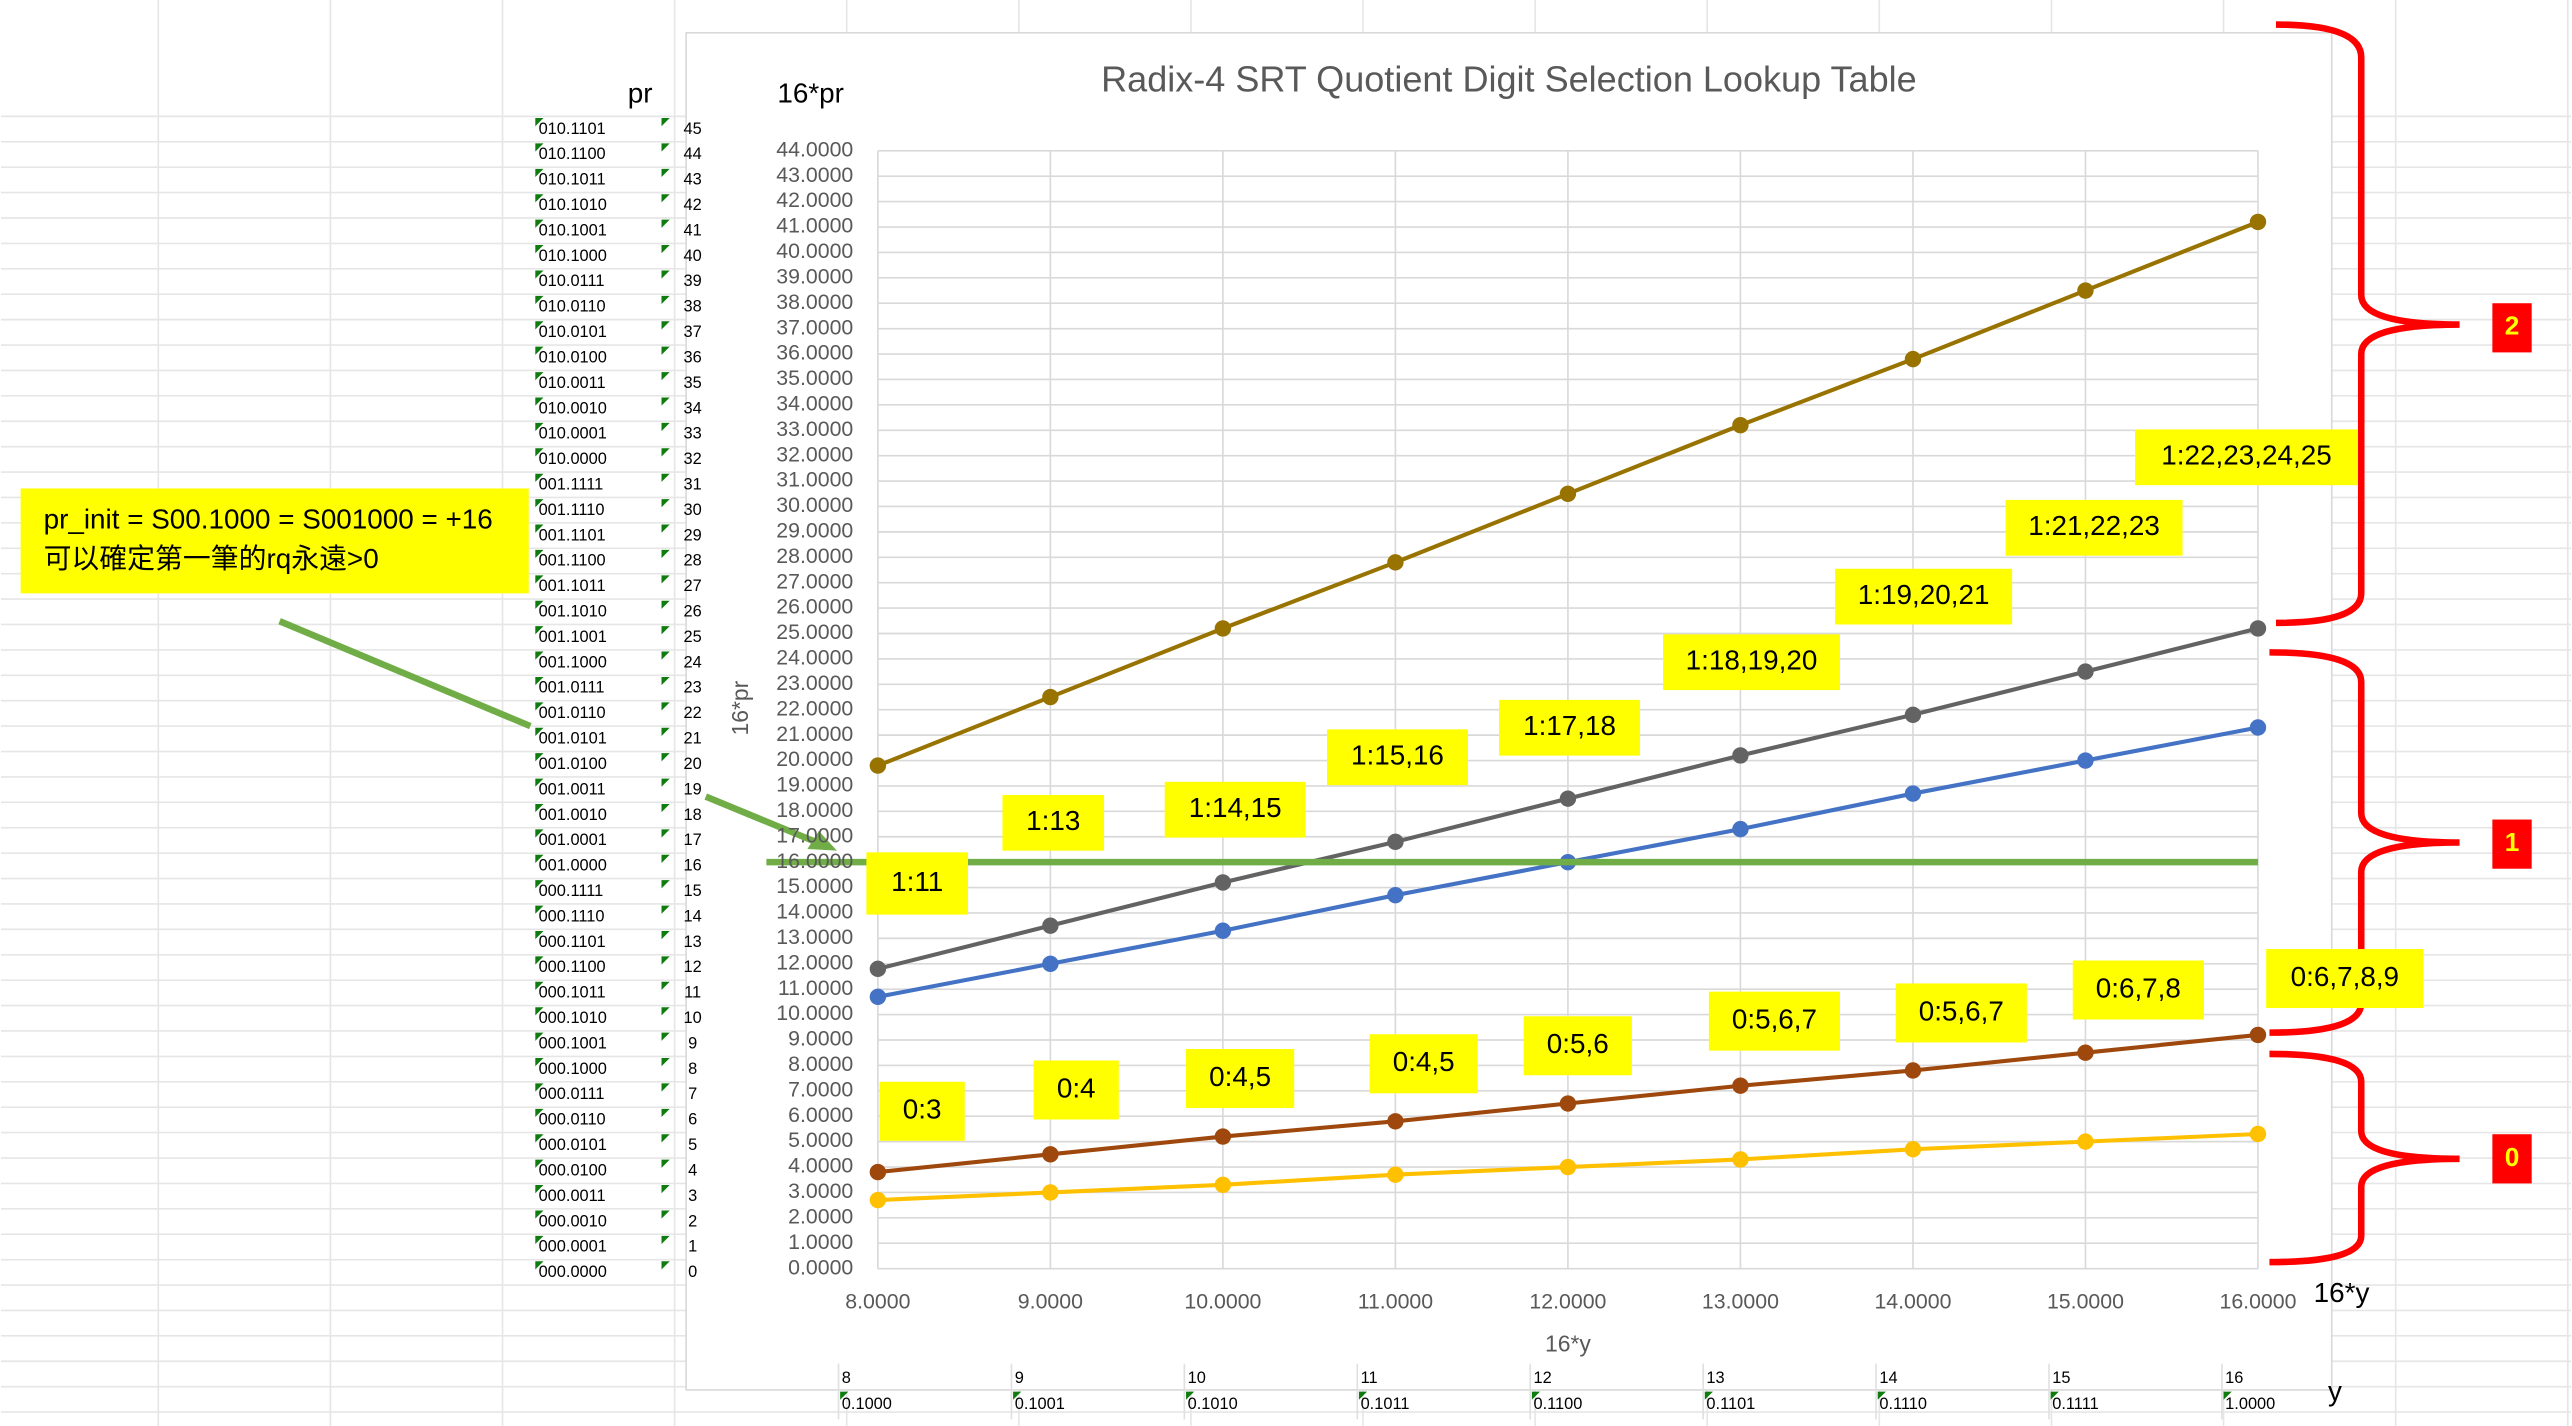  I want to click on cell-bin: 001.0000, so click(573, 866).